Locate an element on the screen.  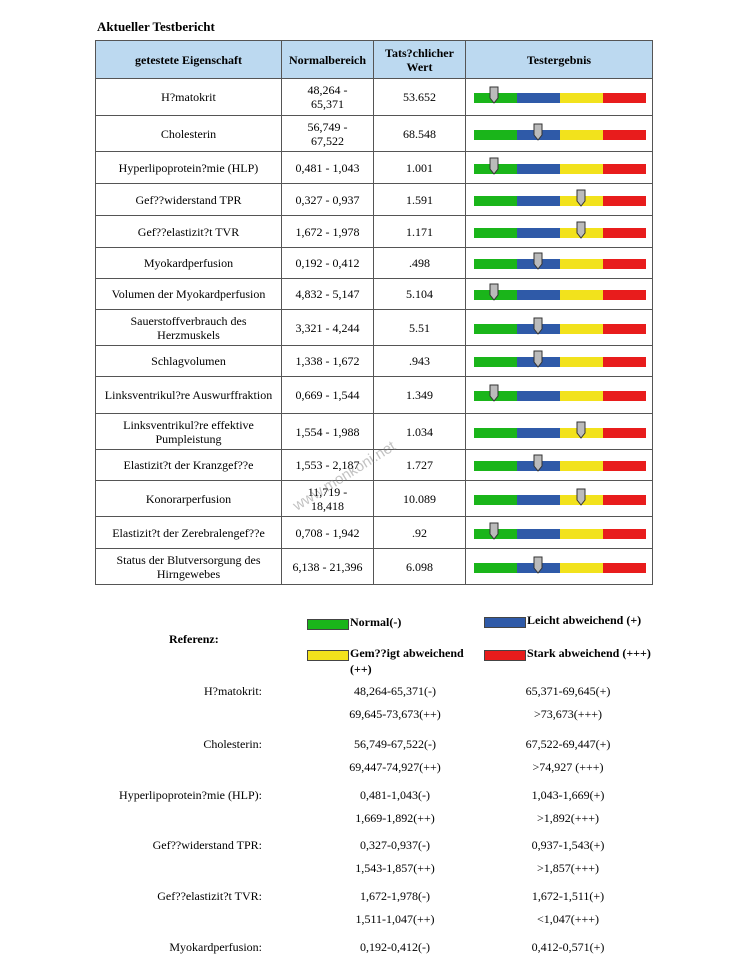
range-cell: 1,672 - 1,978 is located at coordinates (327, 231).